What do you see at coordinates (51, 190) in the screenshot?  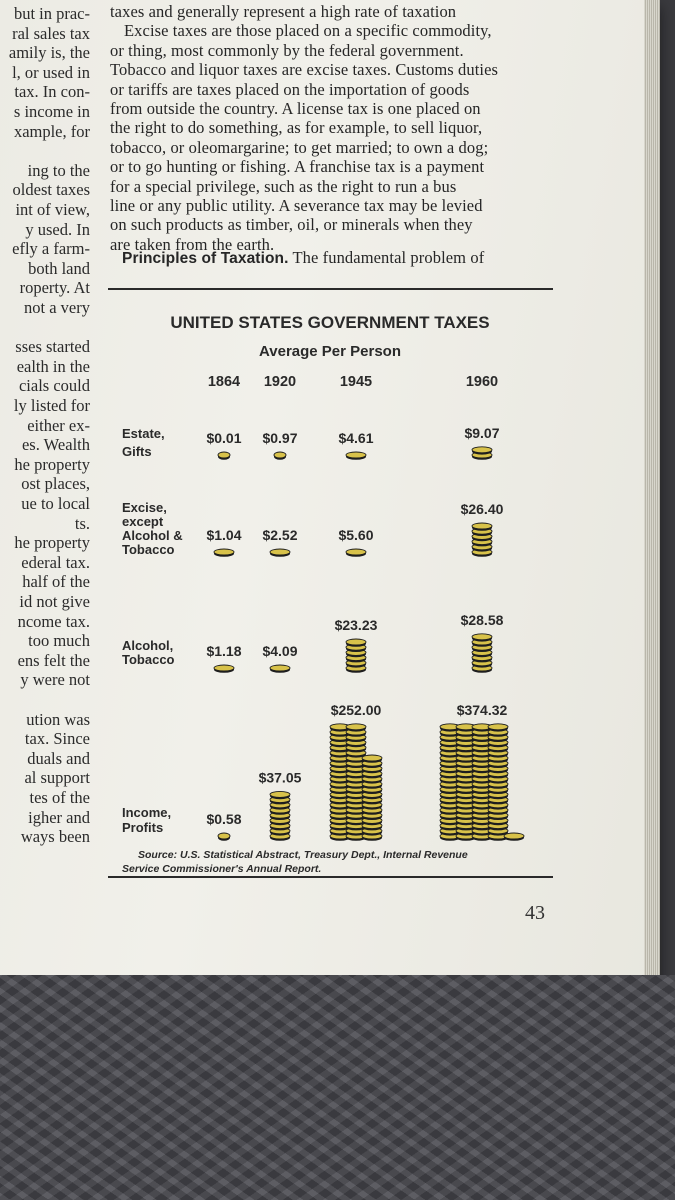 I see `left-column-line: oldest taxes` at bounding box center [51, 190].